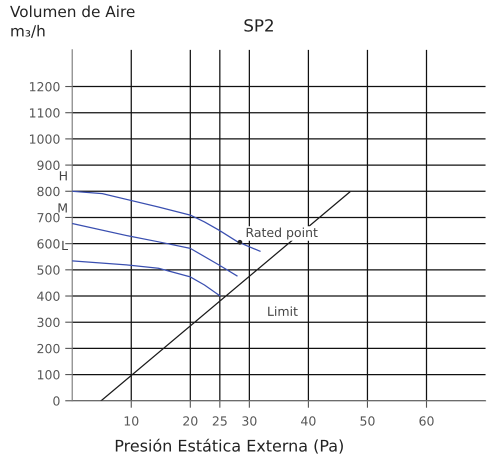 The height and width of the screenshot is (466, 498). Describe the element at coordinates (65, 245) in the screenshot. I see `series-label: L` at that location.